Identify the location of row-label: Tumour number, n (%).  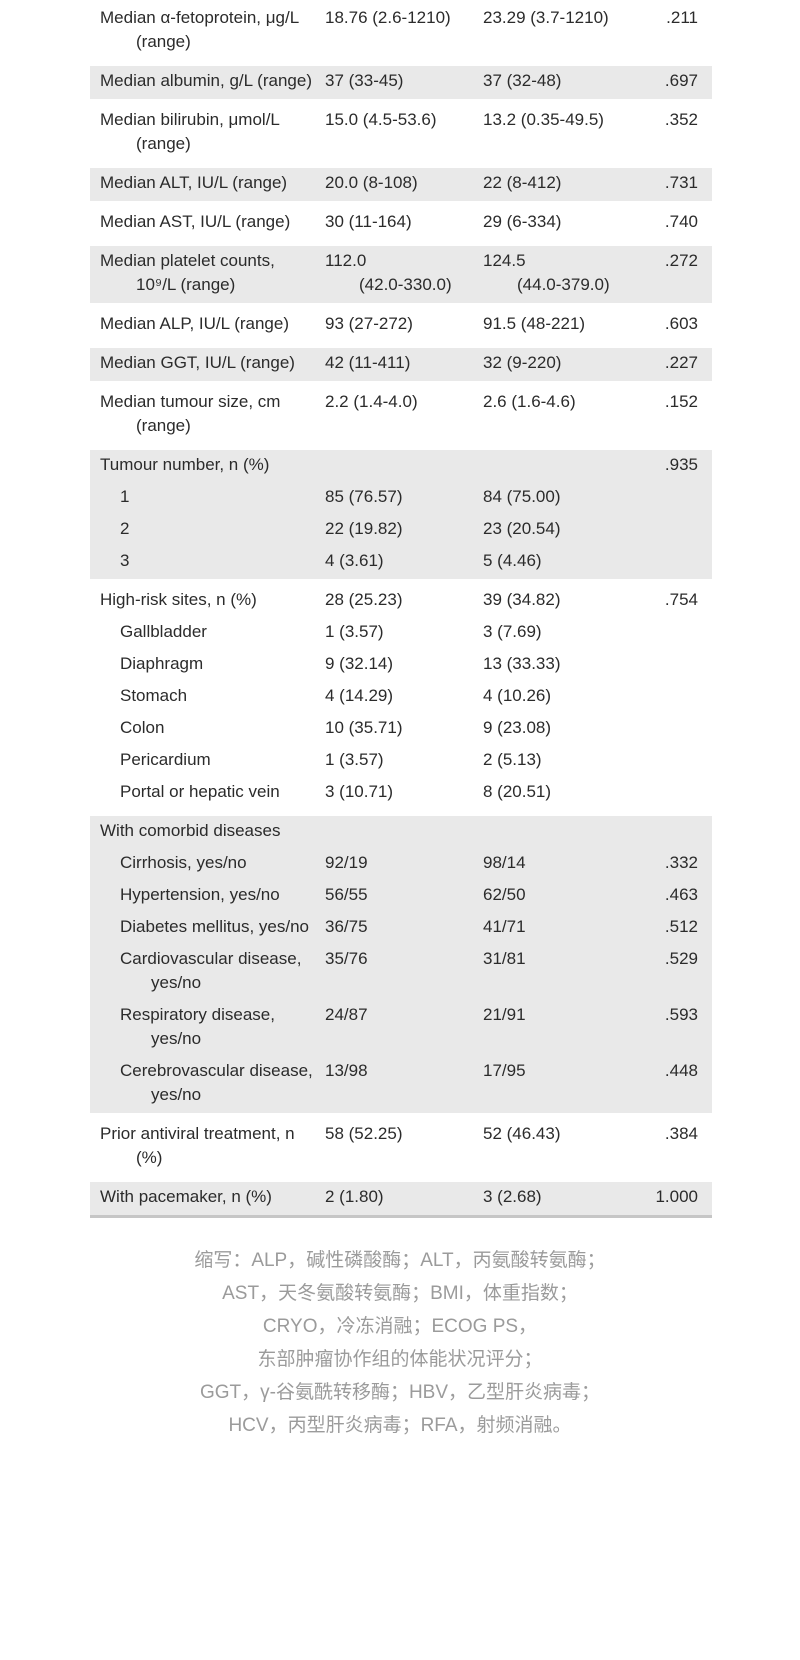
(185, 464).